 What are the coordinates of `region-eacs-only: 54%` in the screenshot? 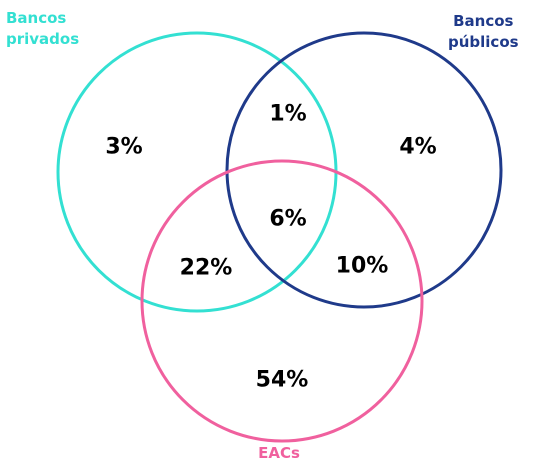 It's located at (282, 380).